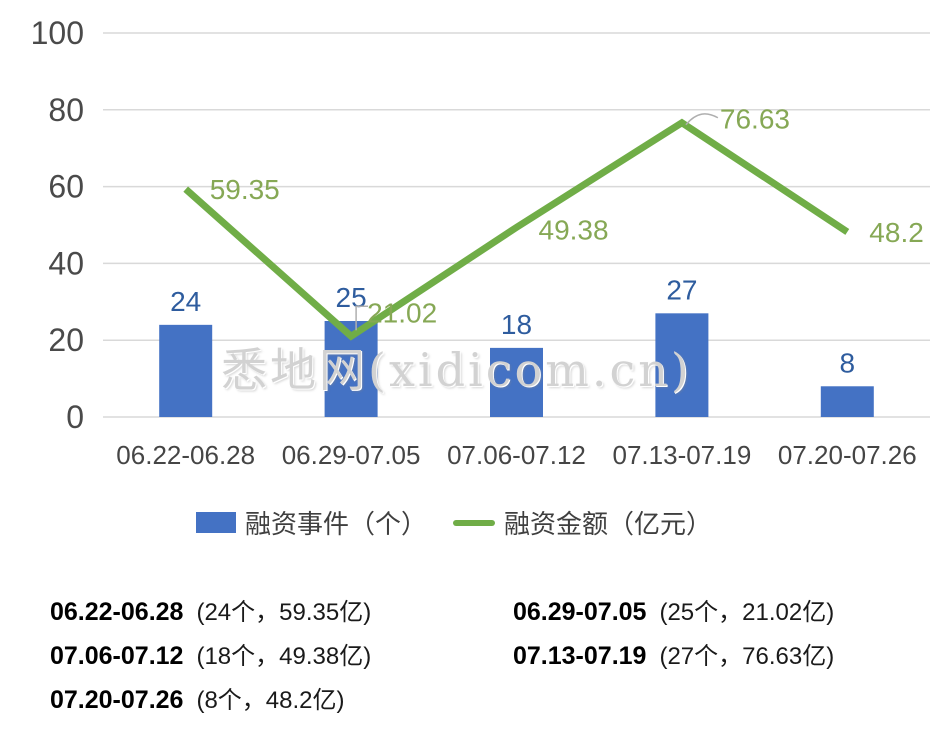 This screenshot has width=952, height=753. Describe the element at coordinates (608, 524) in the screenshot. I see `legend-label-line-series: 融资金额（亿元）` at that location.